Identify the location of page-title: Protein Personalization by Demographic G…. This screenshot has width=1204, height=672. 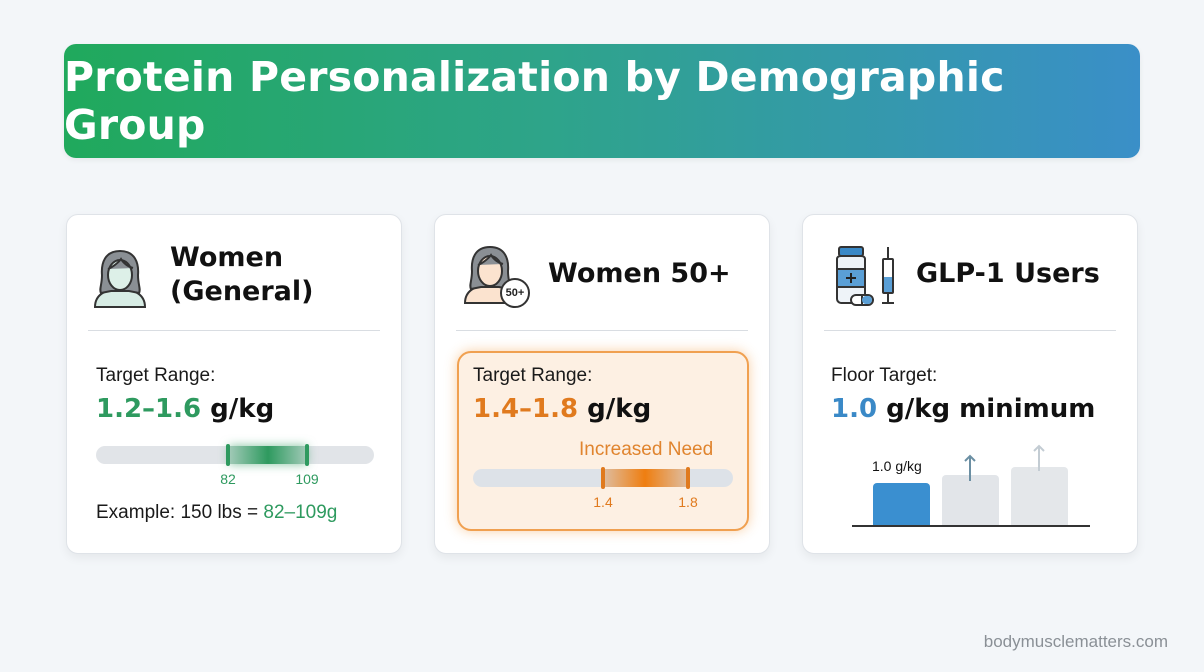
(534, 101).